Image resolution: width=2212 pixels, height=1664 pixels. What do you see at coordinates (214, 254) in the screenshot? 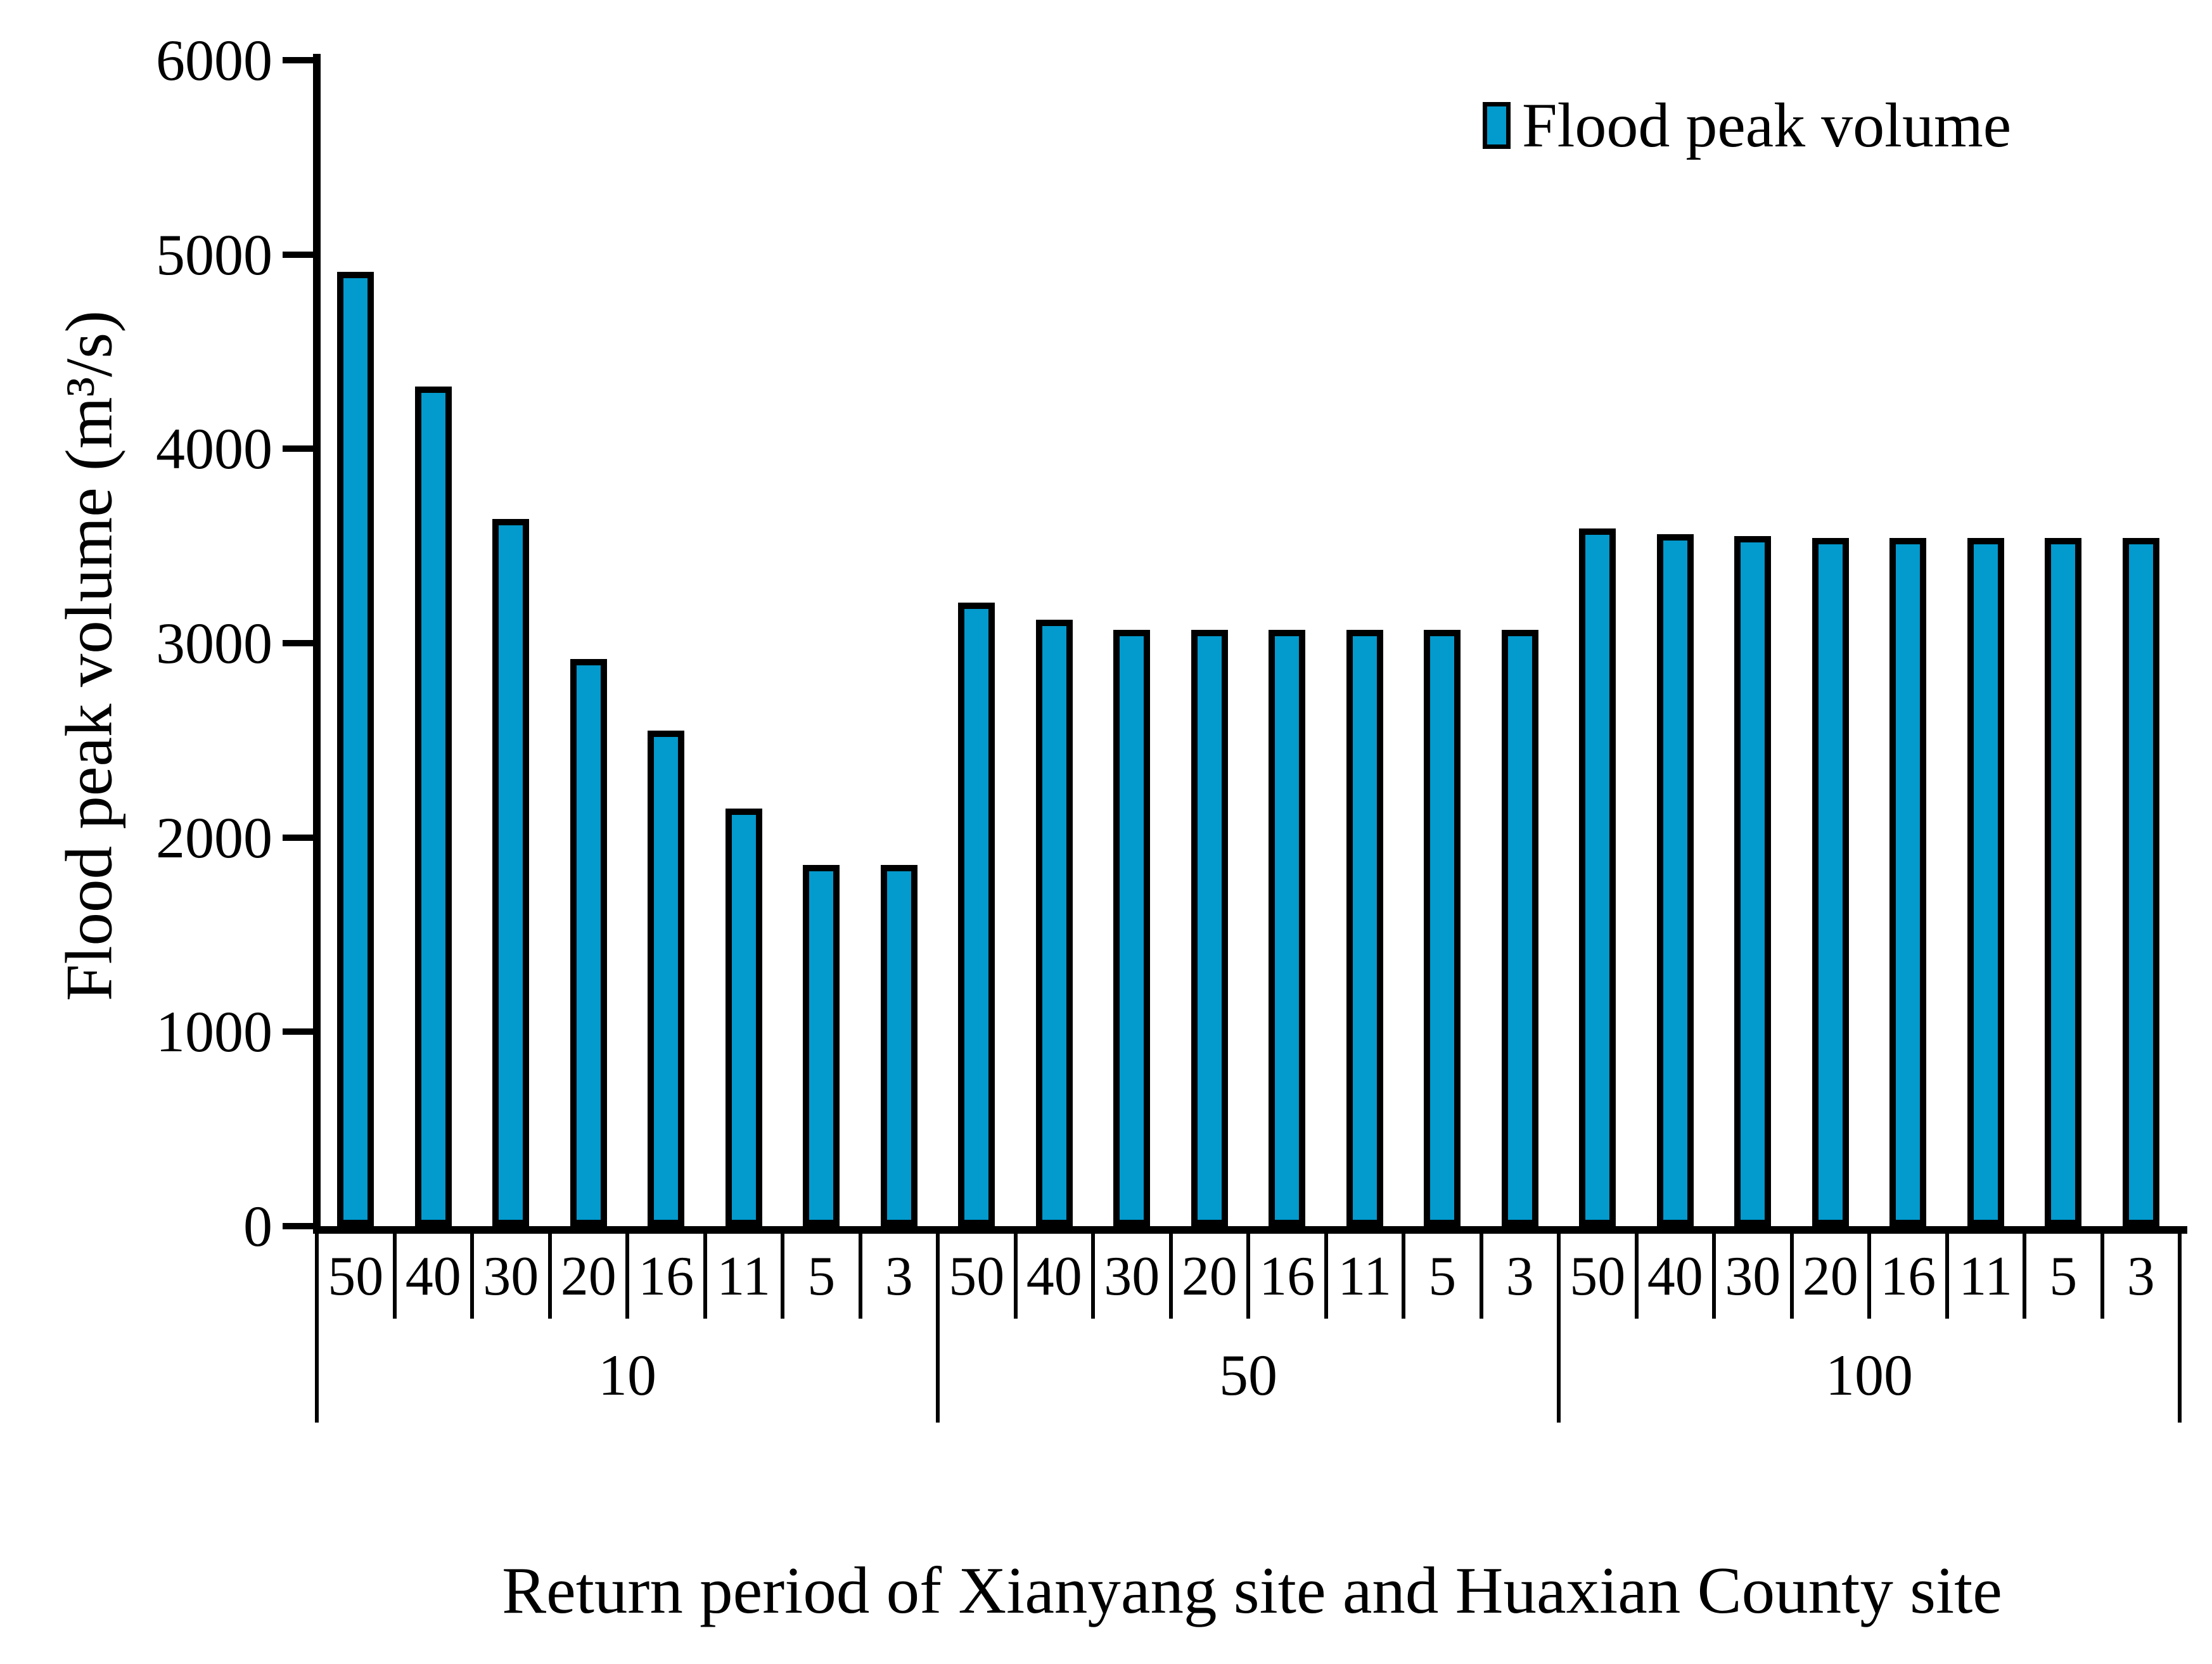
I see `y-tick-label: 5000` at bounding box center [214, 254].